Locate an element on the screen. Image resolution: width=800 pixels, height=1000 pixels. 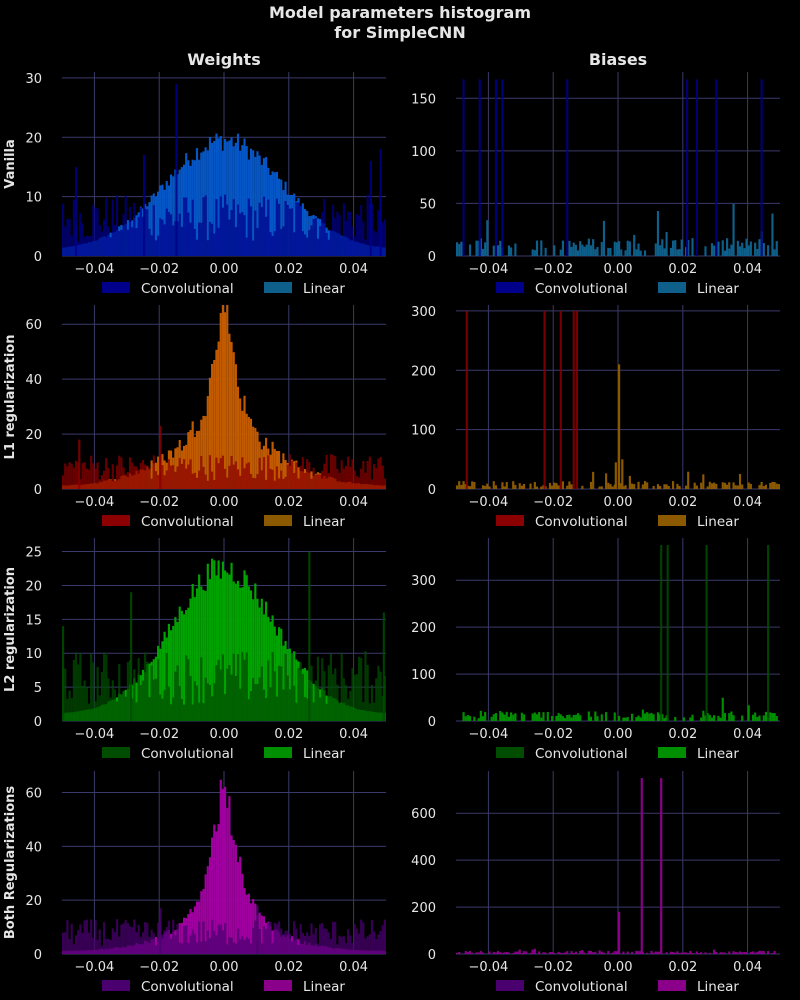
legend-swatch is located at coordinates (672, 287).